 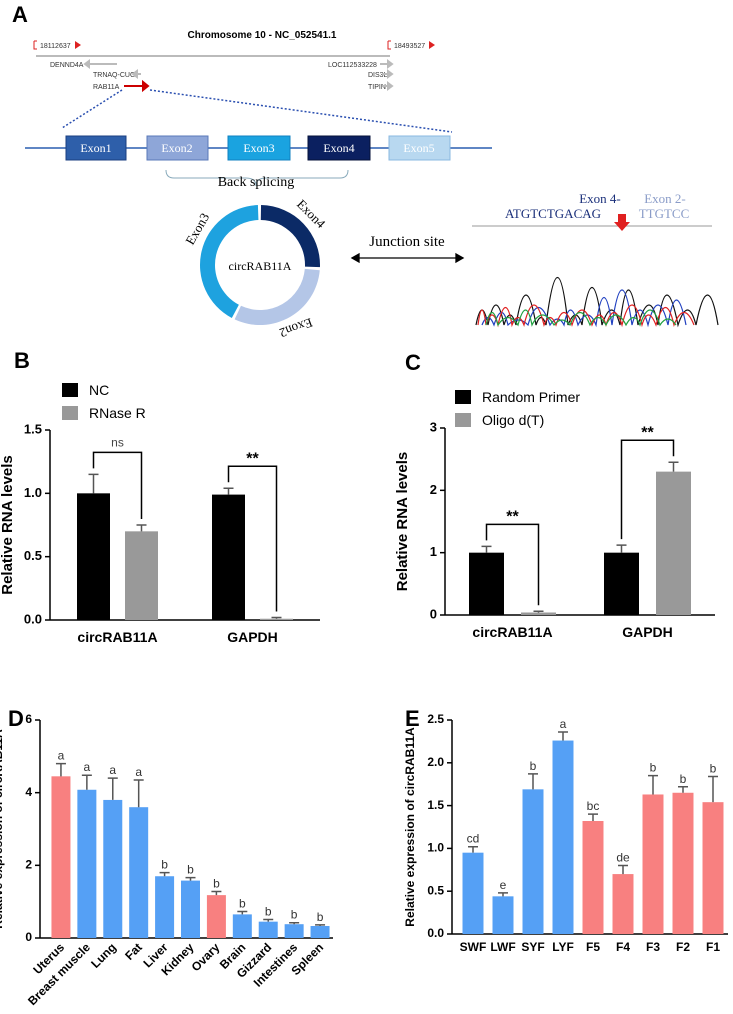 What do you see at coordinates (70, 390) in the screenshot?
I see `legend-swatch` at bounding box center [70, 390].